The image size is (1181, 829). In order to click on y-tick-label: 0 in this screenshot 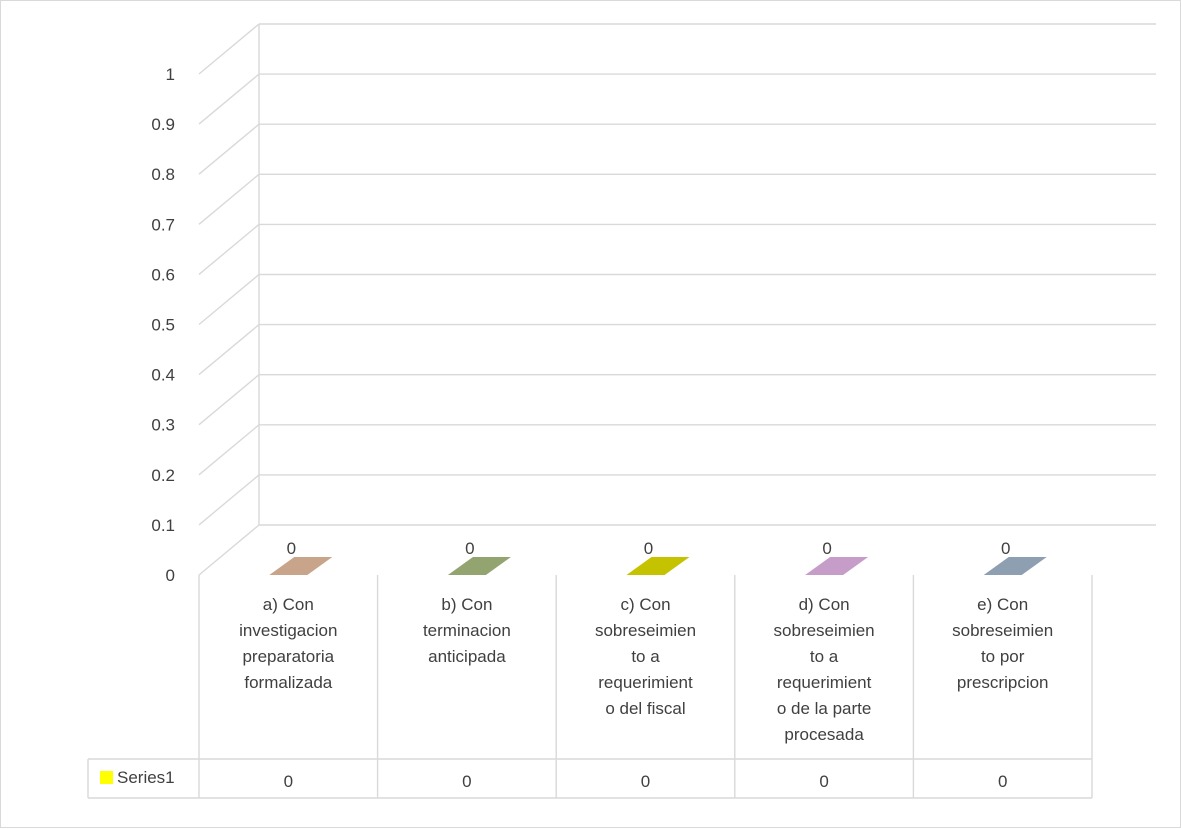, I will do `click(170, 575)`.